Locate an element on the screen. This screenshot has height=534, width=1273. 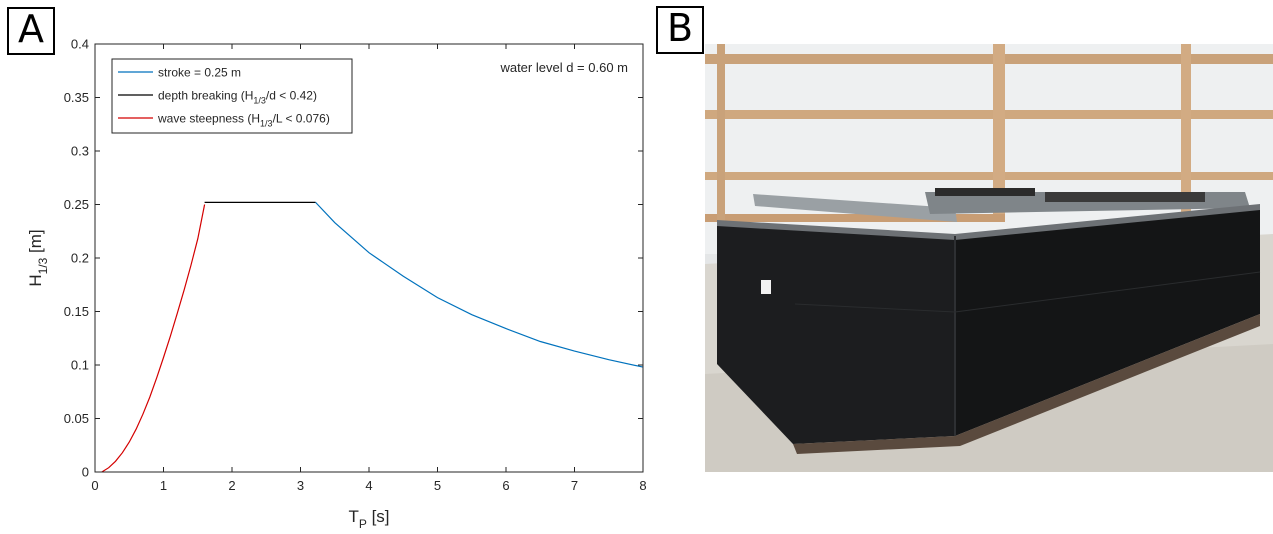
x-tick-label: 8 is located at coordinates (642, 485).